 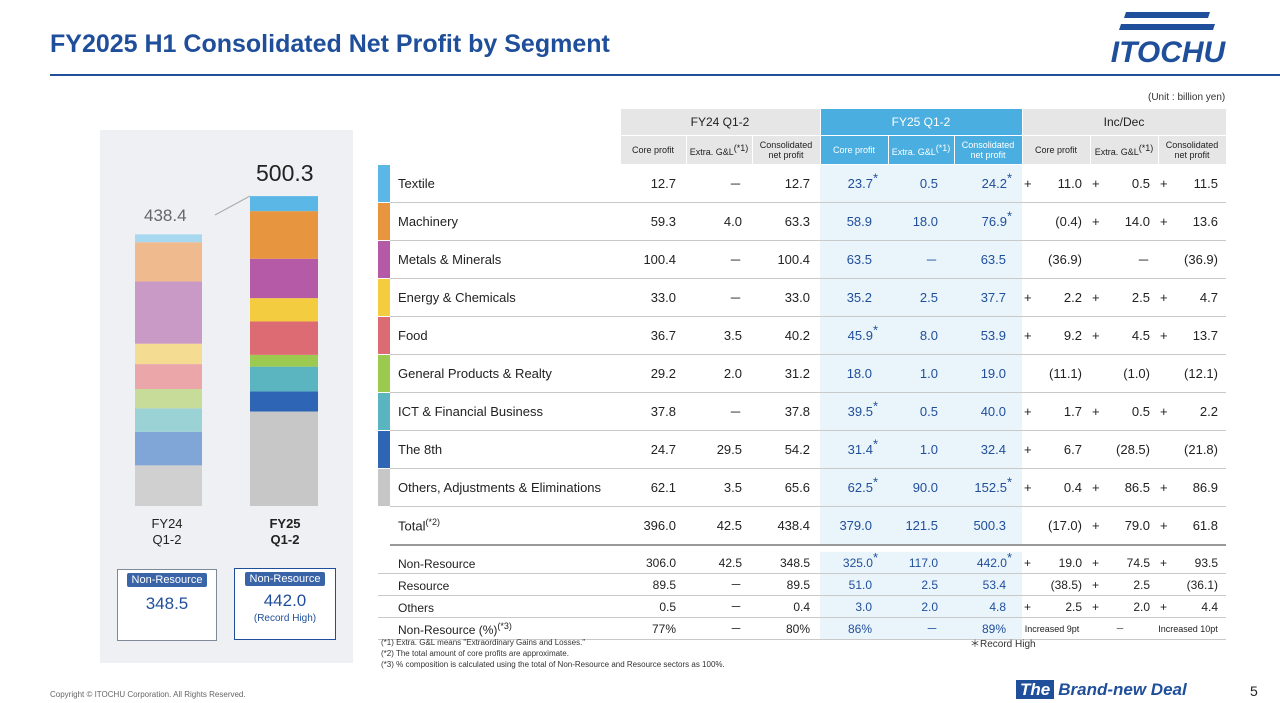 I want to click on subheader-extra-gl-text: Extra. G&L, so click(x=913, y=152).